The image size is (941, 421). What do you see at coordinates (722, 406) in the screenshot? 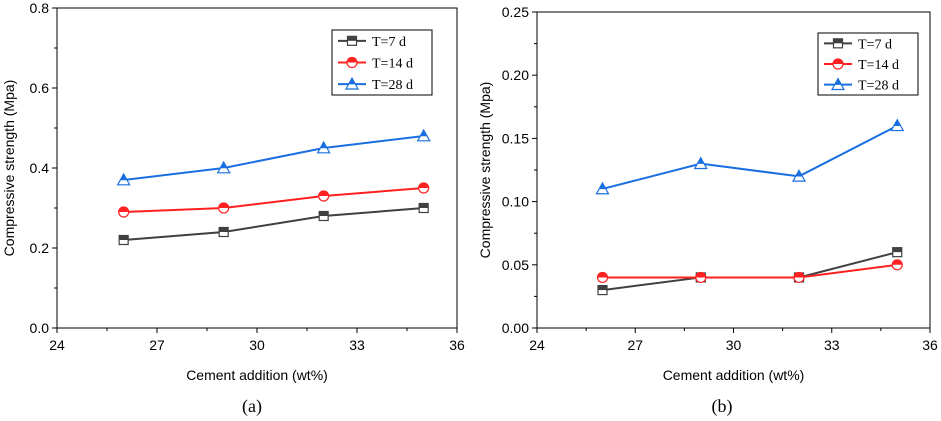
I see `panel-caption: (b)` at bounding box center [722, 406].